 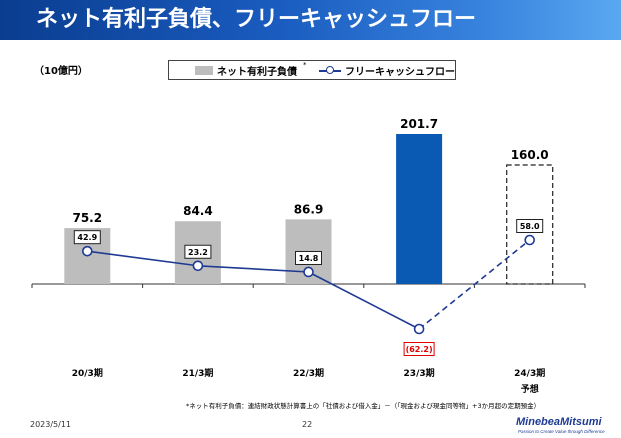 What do you see at coordinates (419, 373) in the screenshot?
I see `category-label: 23/3期` at bounding box center [419, 373].